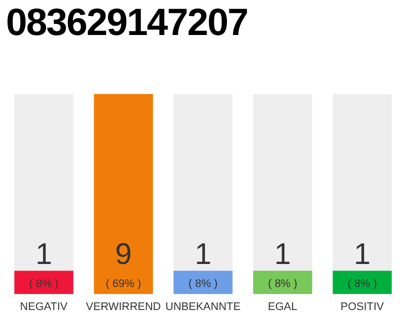  I want to click on x-tick-label: EGAL, so click(283, 306).